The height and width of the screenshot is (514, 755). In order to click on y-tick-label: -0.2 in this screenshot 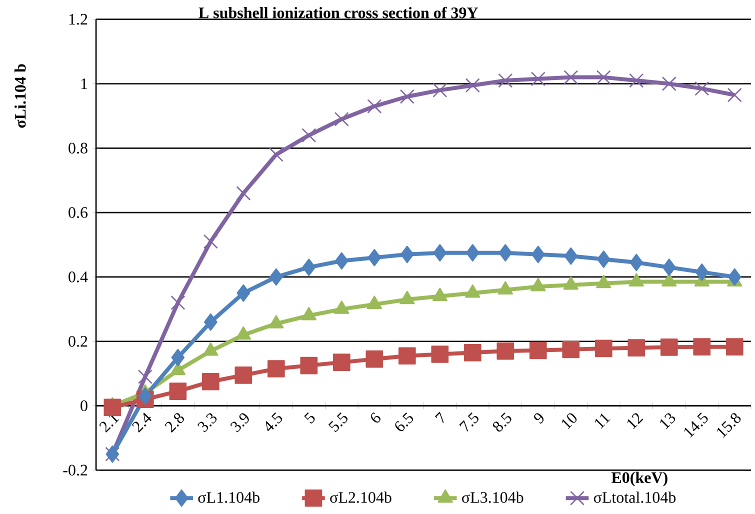, I will do `click(75, 470)`.